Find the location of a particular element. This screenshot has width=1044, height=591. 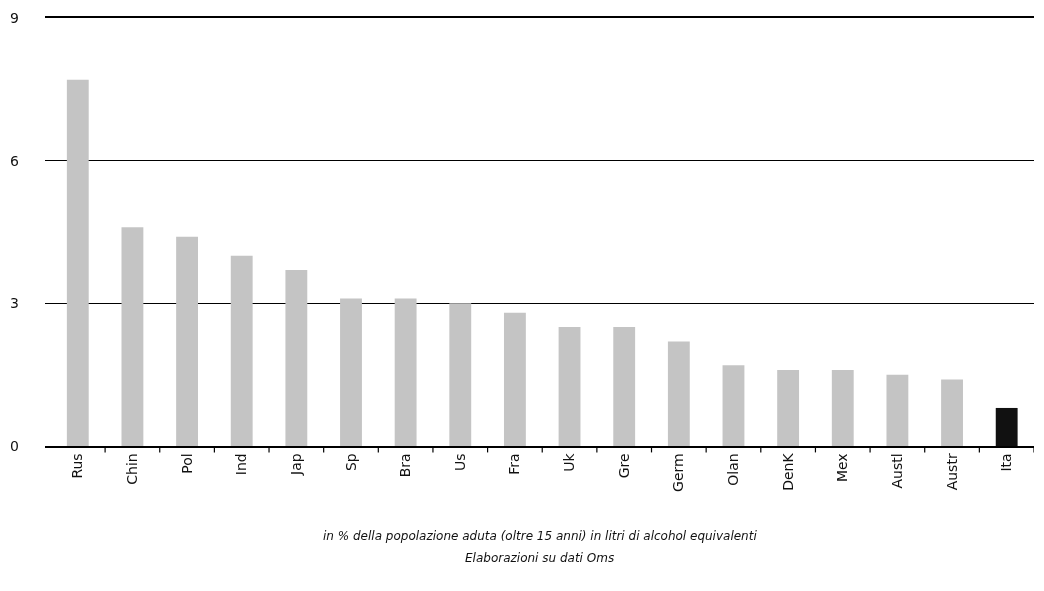

y-tick-label: 6 is located at coordinates (15, 160).